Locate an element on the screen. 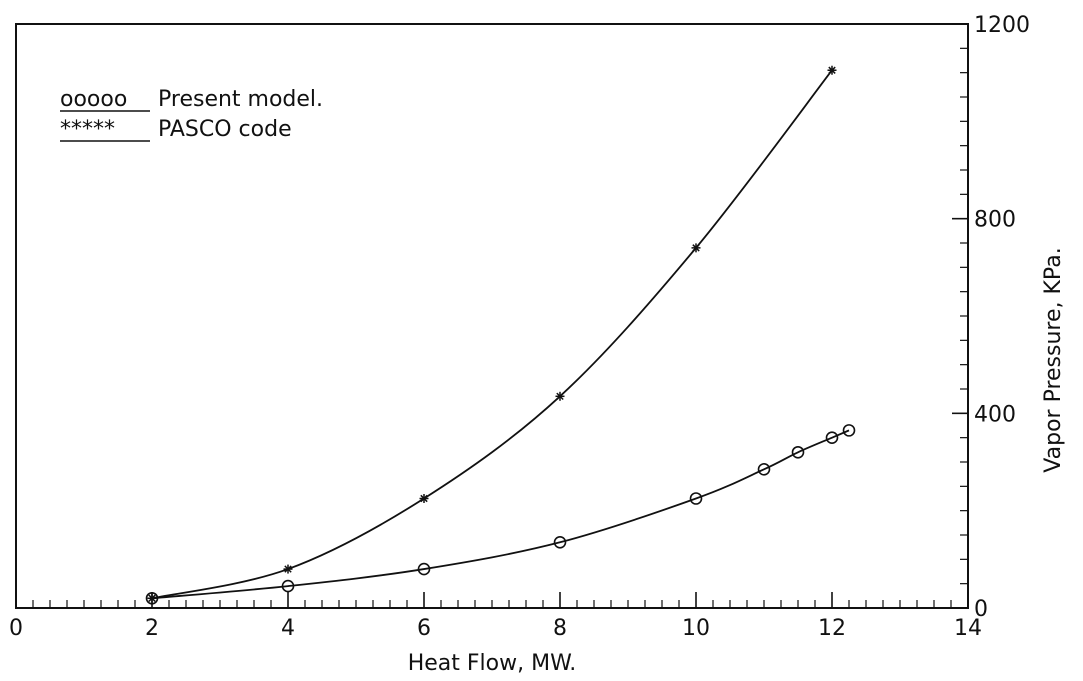 This screenshot has width=1083, height=681. y-tick-label: 400 is located at coordinates (995, 414).